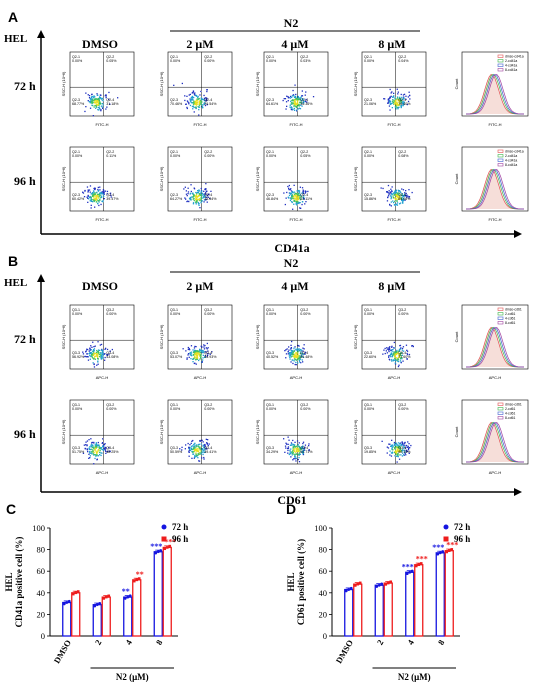 The image size is (550, 684). What do you see at coordinates (208, 448) in the screenshot?
I see `quadrant-label: Q3-4` at bounding box center [208, 448].